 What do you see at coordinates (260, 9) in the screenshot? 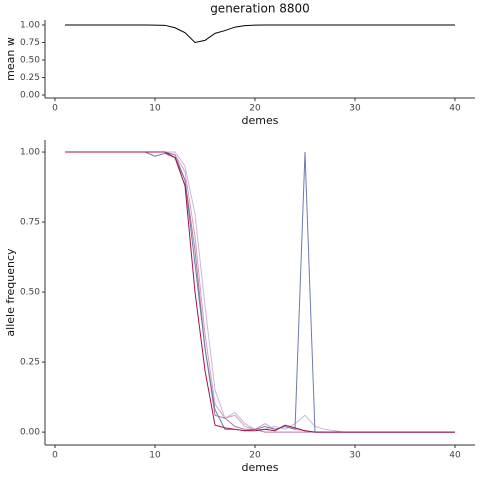
I see `chart-title: generation 8800` at bounding box center [260, 9].